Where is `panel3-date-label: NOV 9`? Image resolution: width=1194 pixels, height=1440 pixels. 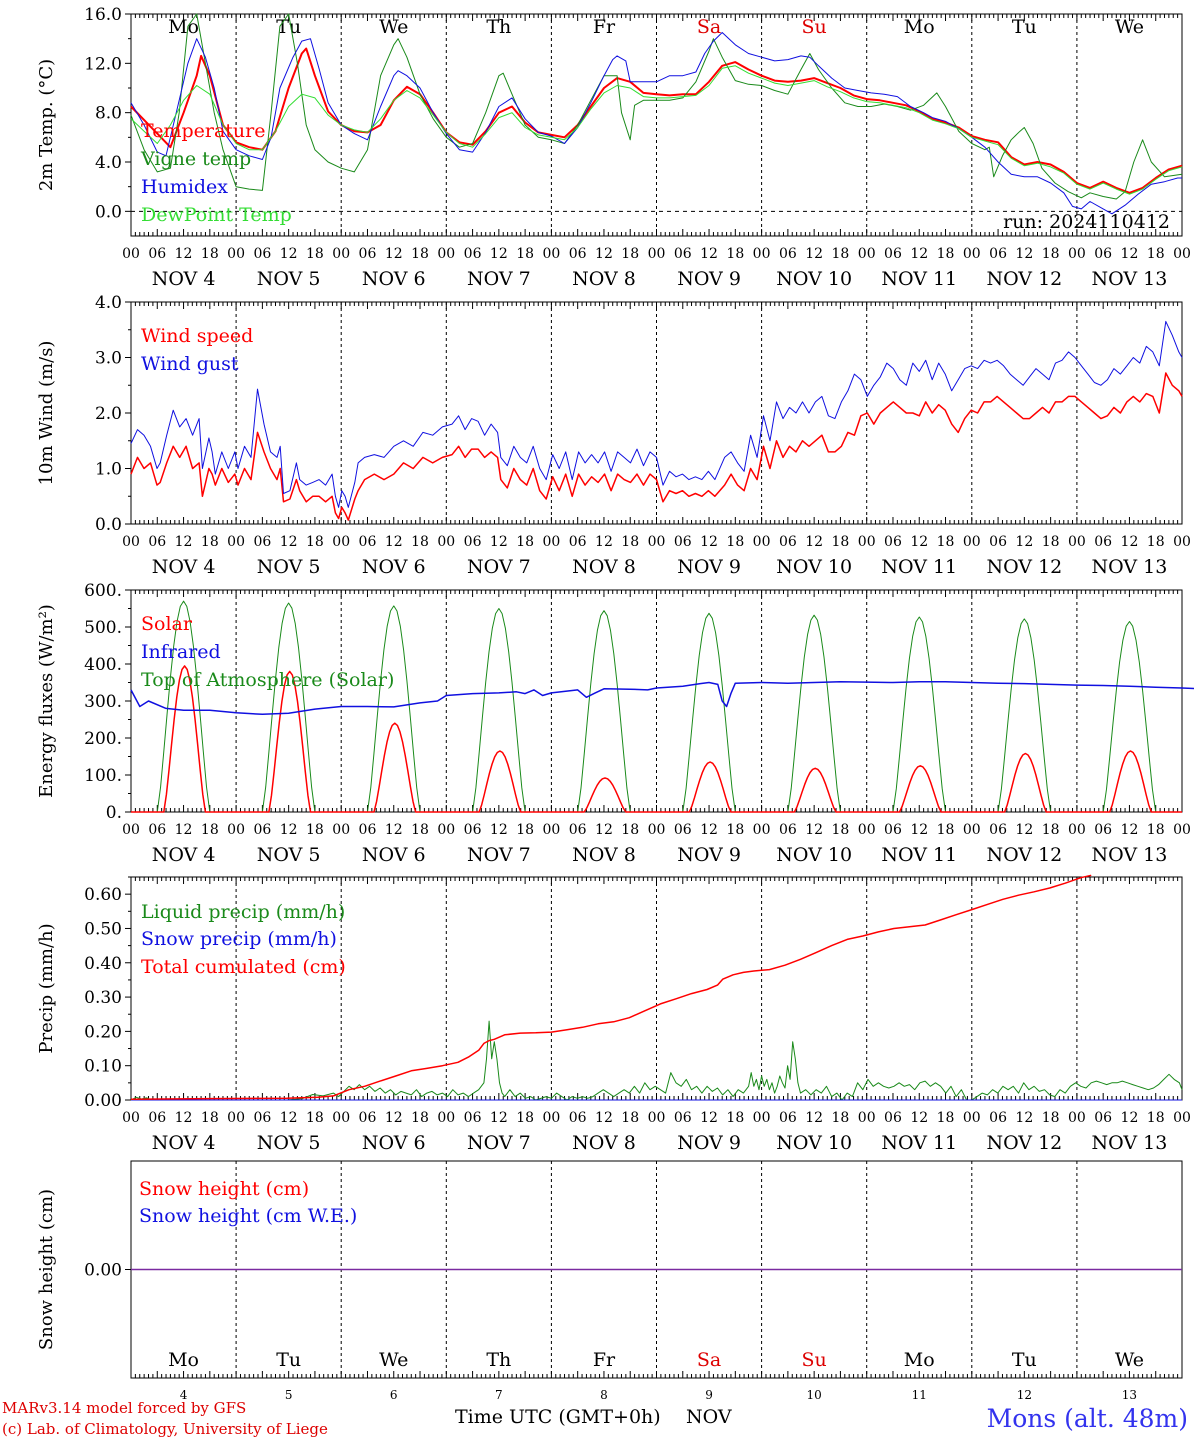 panel3-date-label: NOV 9 is located at coordinates (709, 855).